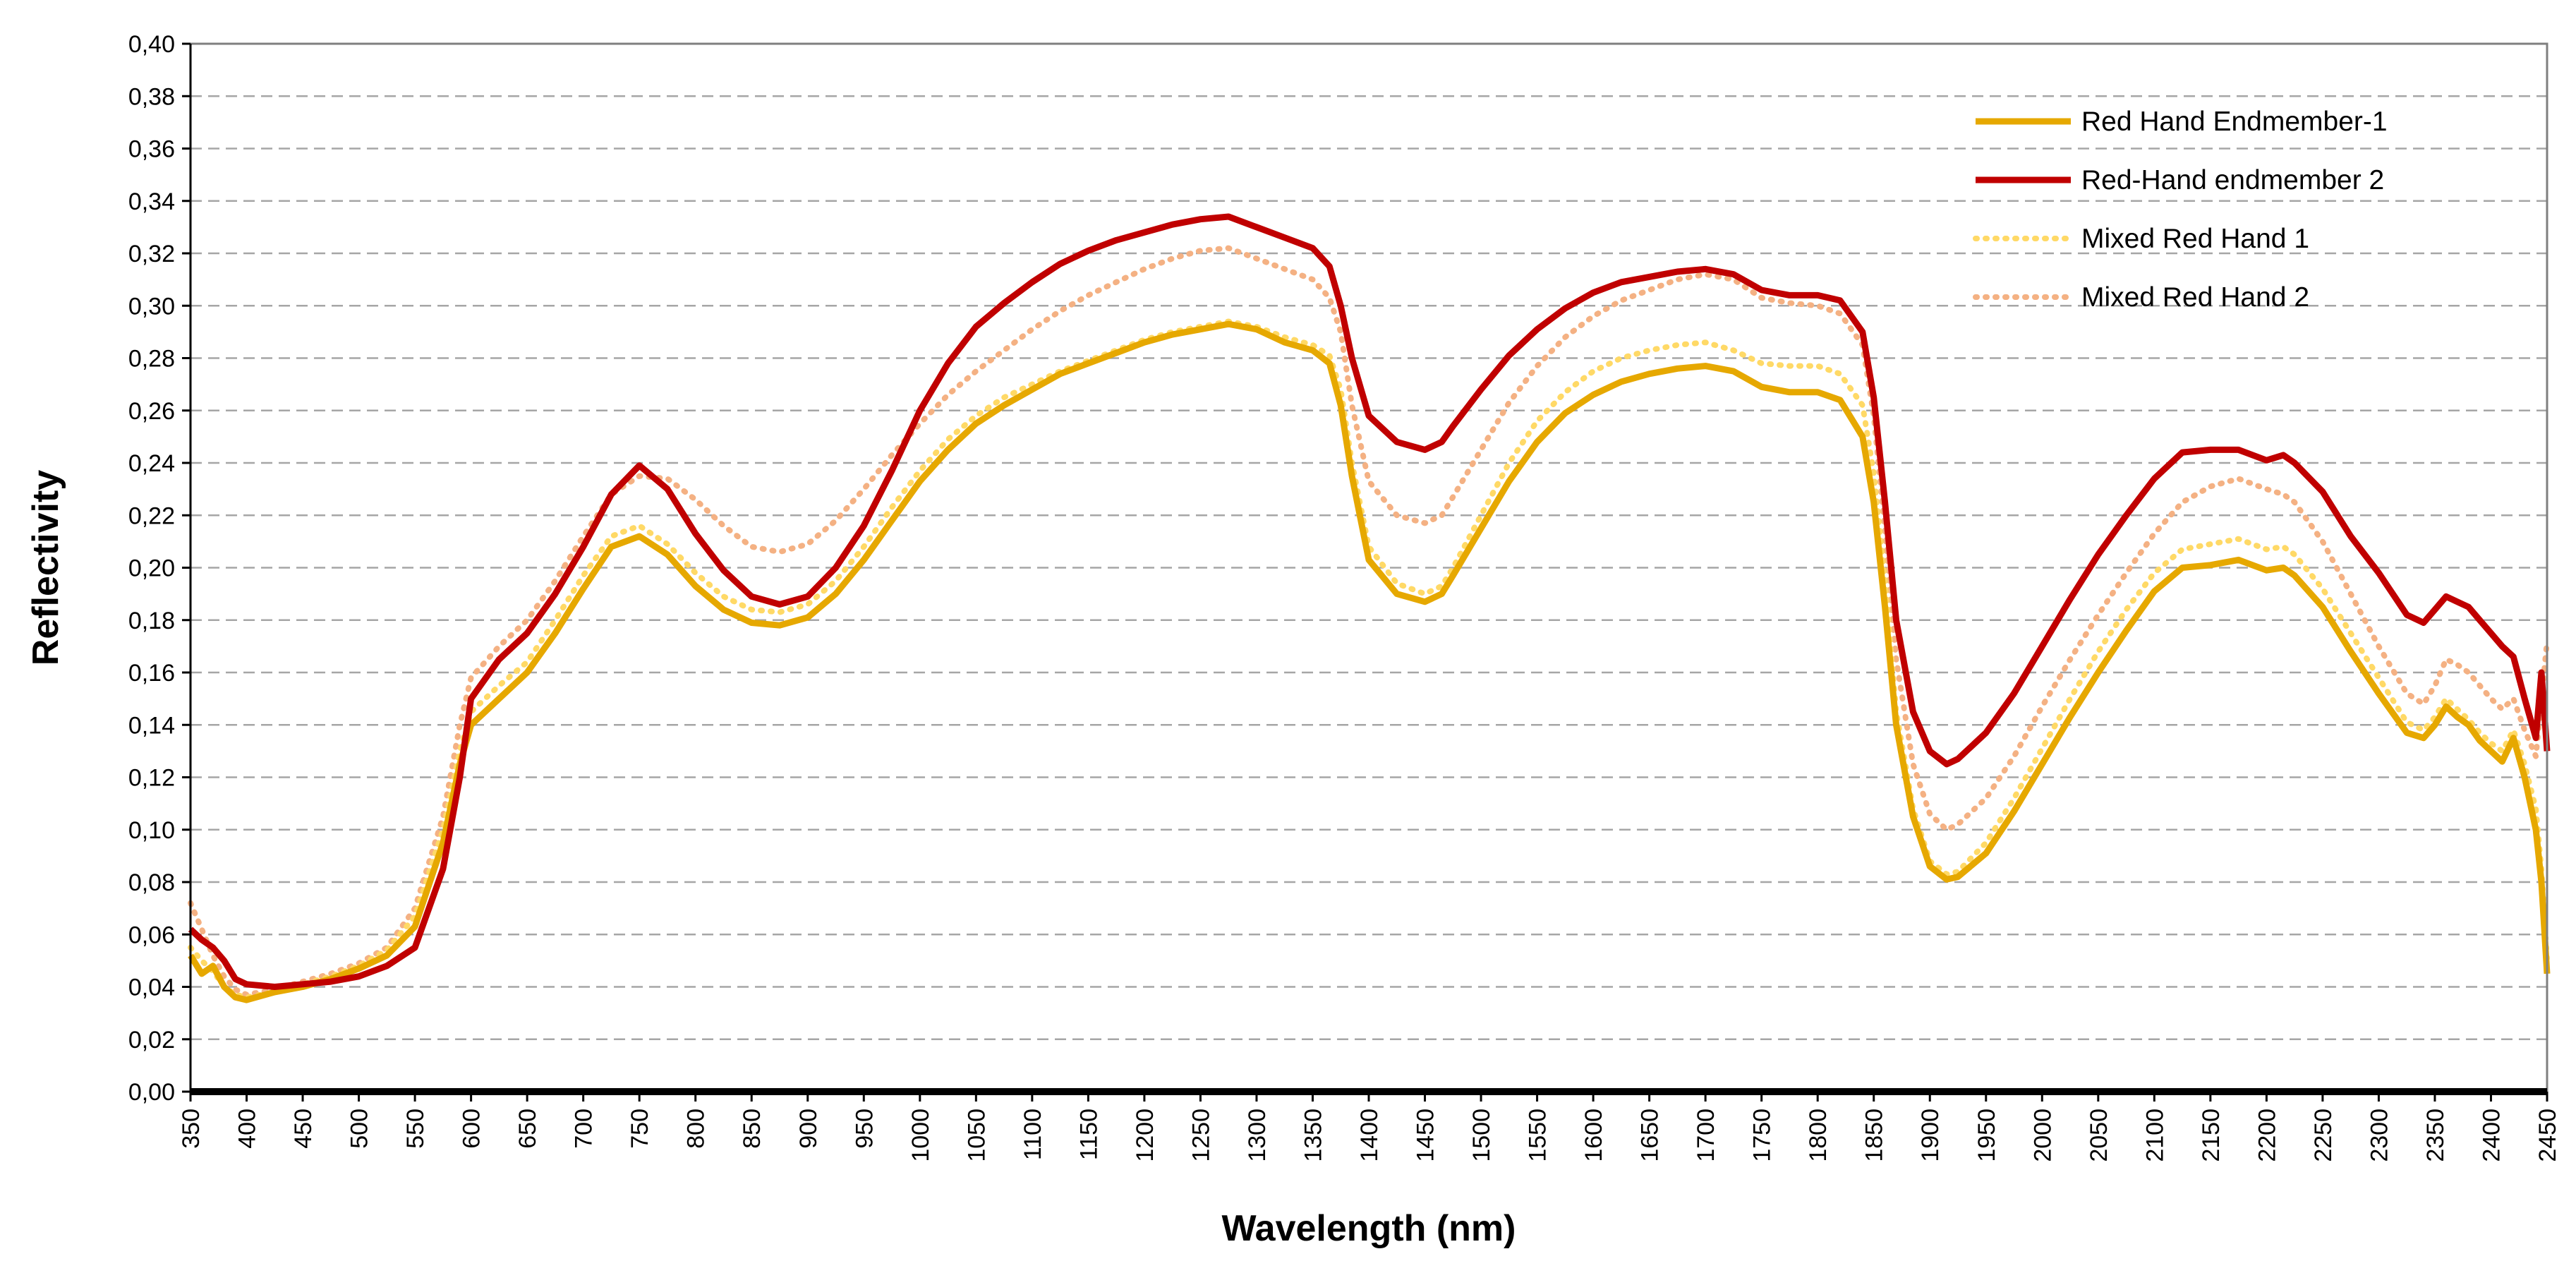  Describe the element at coordinates (1088, 1134) in the screenshot. I see `x-tick-label: 1150` at that location.